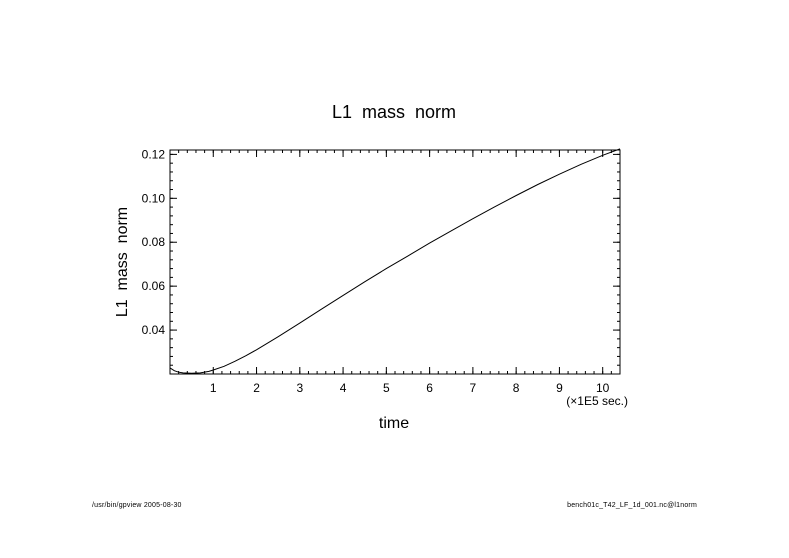 The image size is (789, 558). I want to click on x-tick-label: 10, so click(603, 388).